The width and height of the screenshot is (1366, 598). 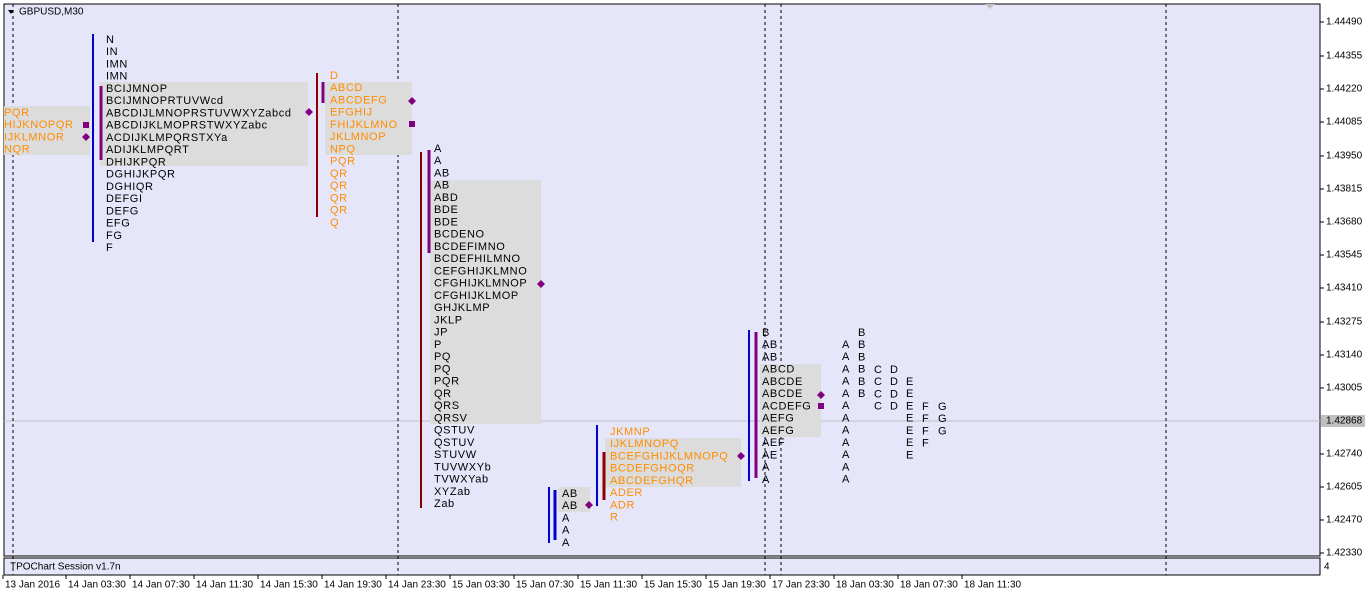 What do you see at coordinates (455, 455) in the screenshot?
I see `tpo-row: STUVW` at bounding box center [455, 455].